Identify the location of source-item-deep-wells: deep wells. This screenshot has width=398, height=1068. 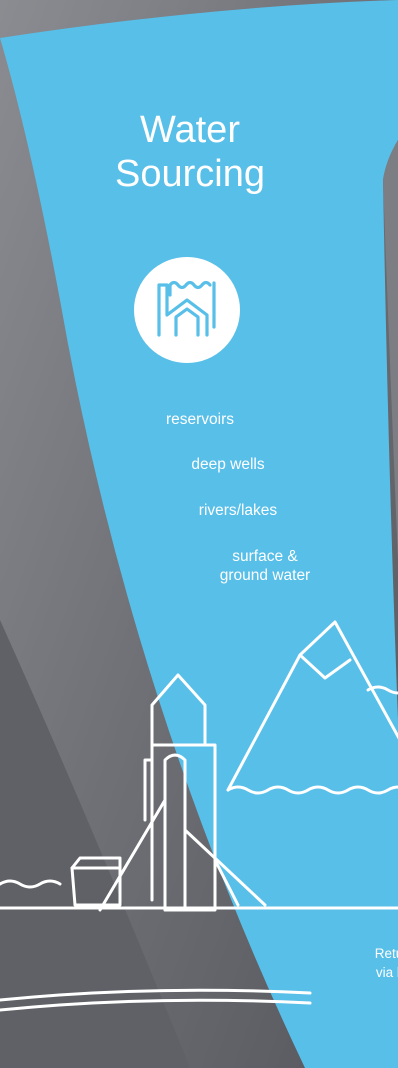
(228, 464).